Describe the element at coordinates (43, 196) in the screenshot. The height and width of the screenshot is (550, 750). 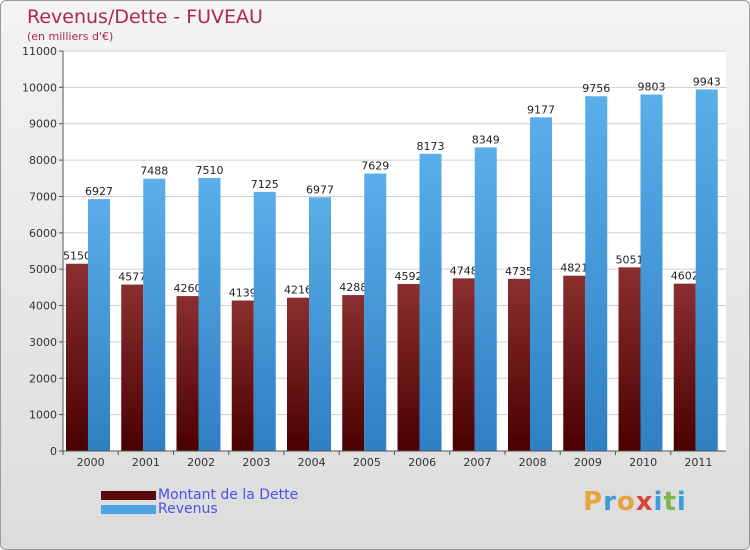
I see `y-tick-label: 7000` at that location.